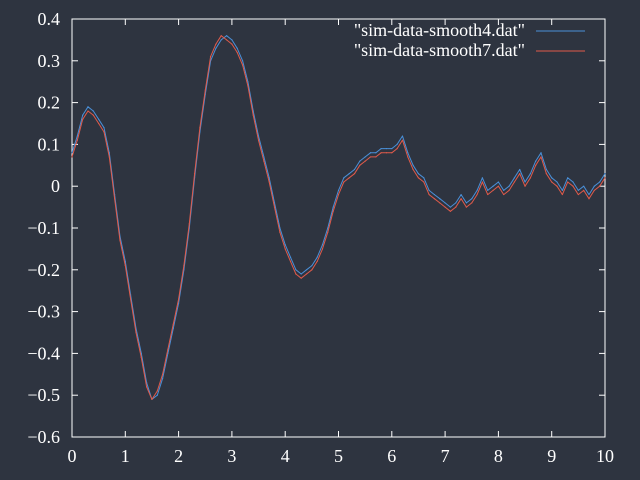  What do you see at coordinates (498, 456) in the screenshot?
I see `x-tick-label: 8` at bounding box center [498, 456].